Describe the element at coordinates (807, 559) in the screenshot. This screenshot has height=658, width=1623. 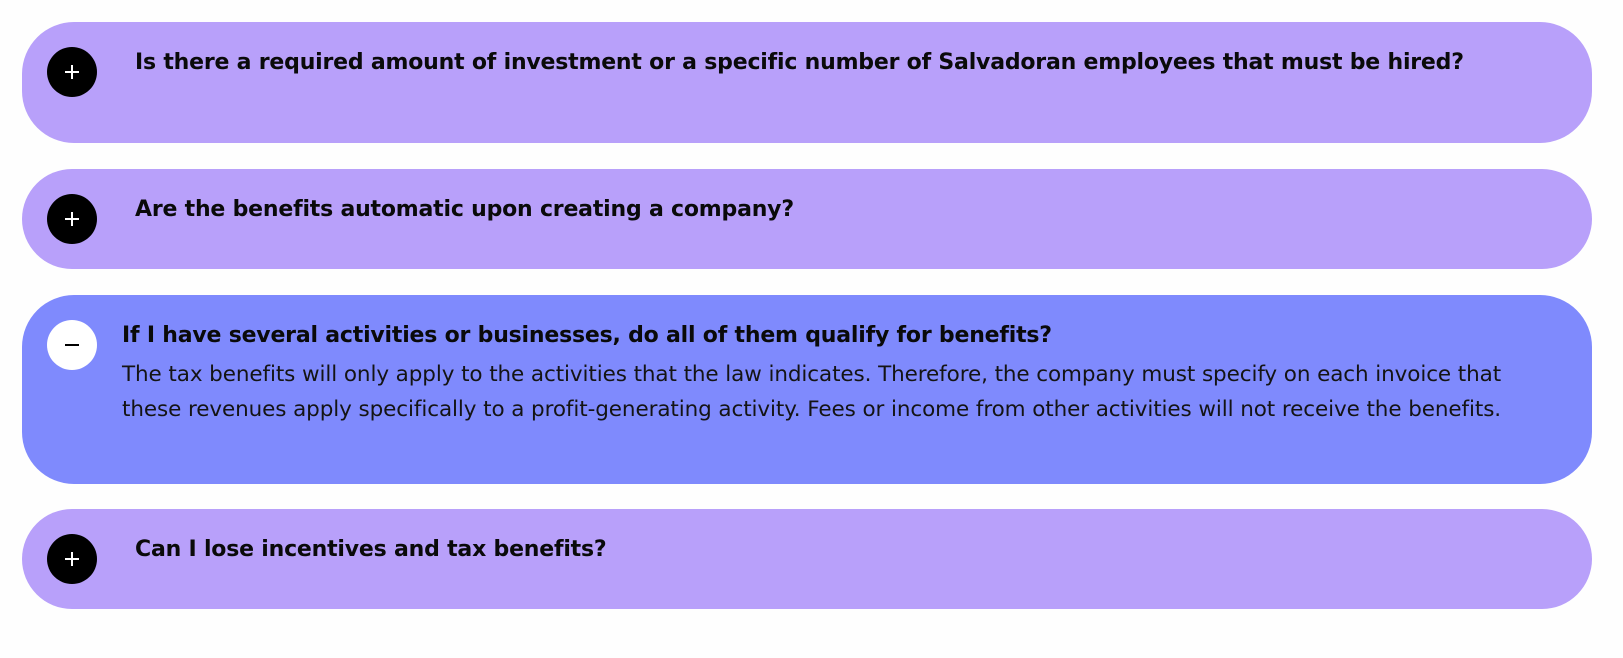
I see `faq-item-lose-incentives: Can I lose incentives and tax benefits?` at that location.